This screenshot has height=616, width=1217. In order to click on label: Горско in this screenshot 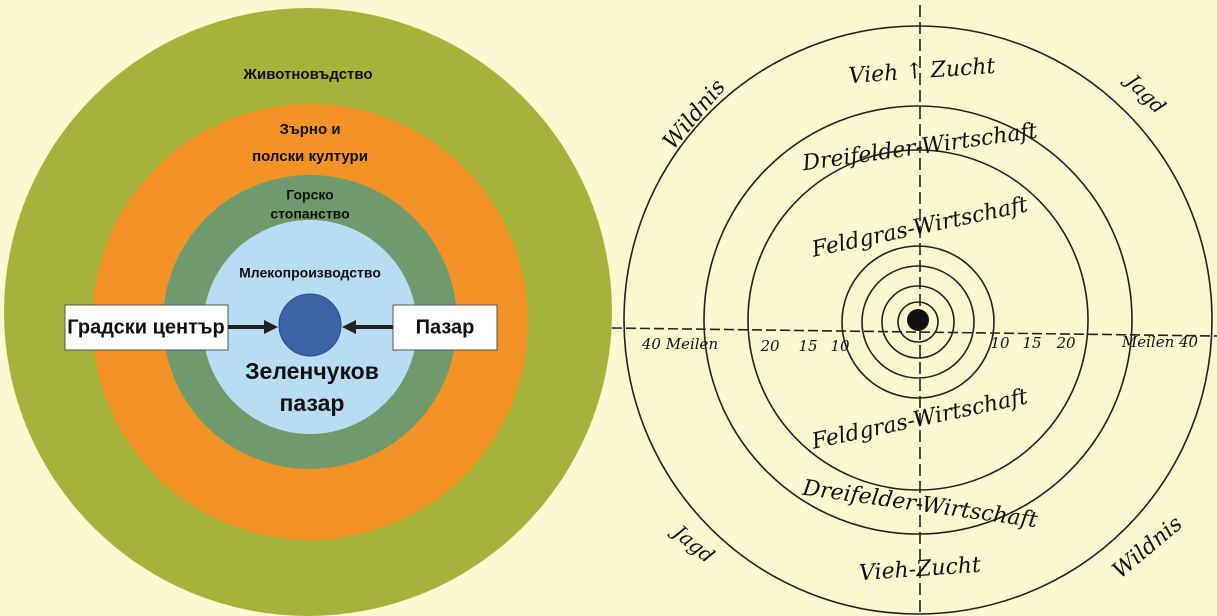, I will do `click(310, 195)`.